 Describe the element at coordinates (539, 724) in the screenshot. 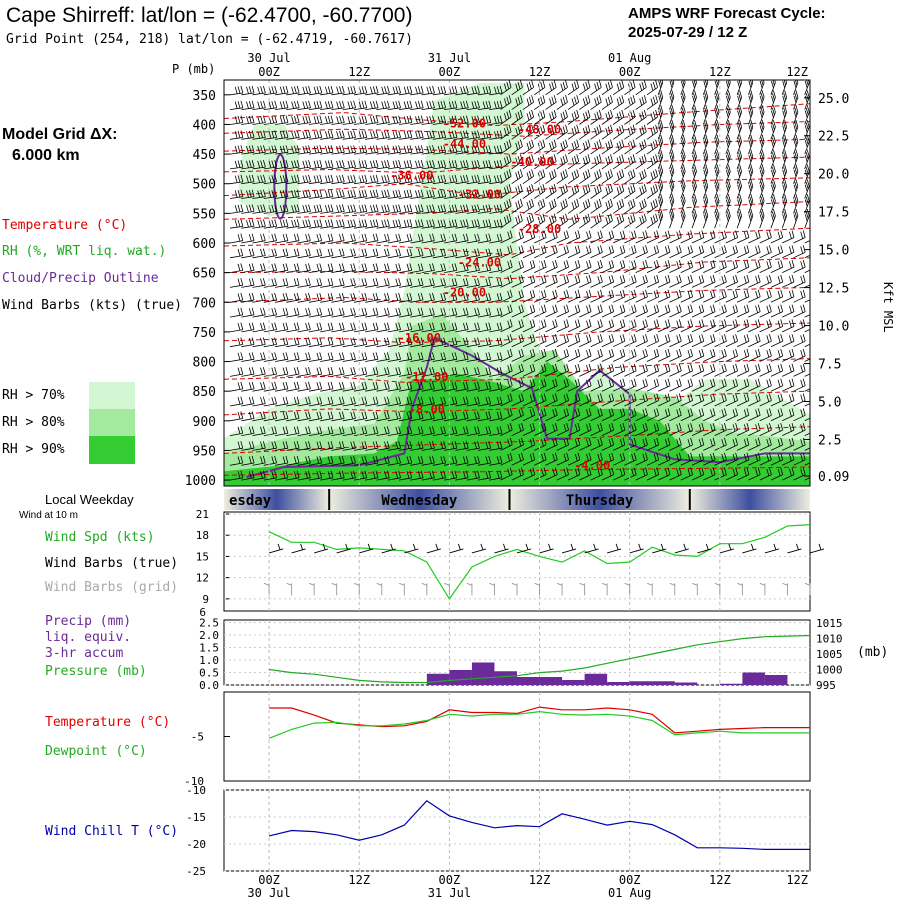

I see `dewpoint-line` at that location.